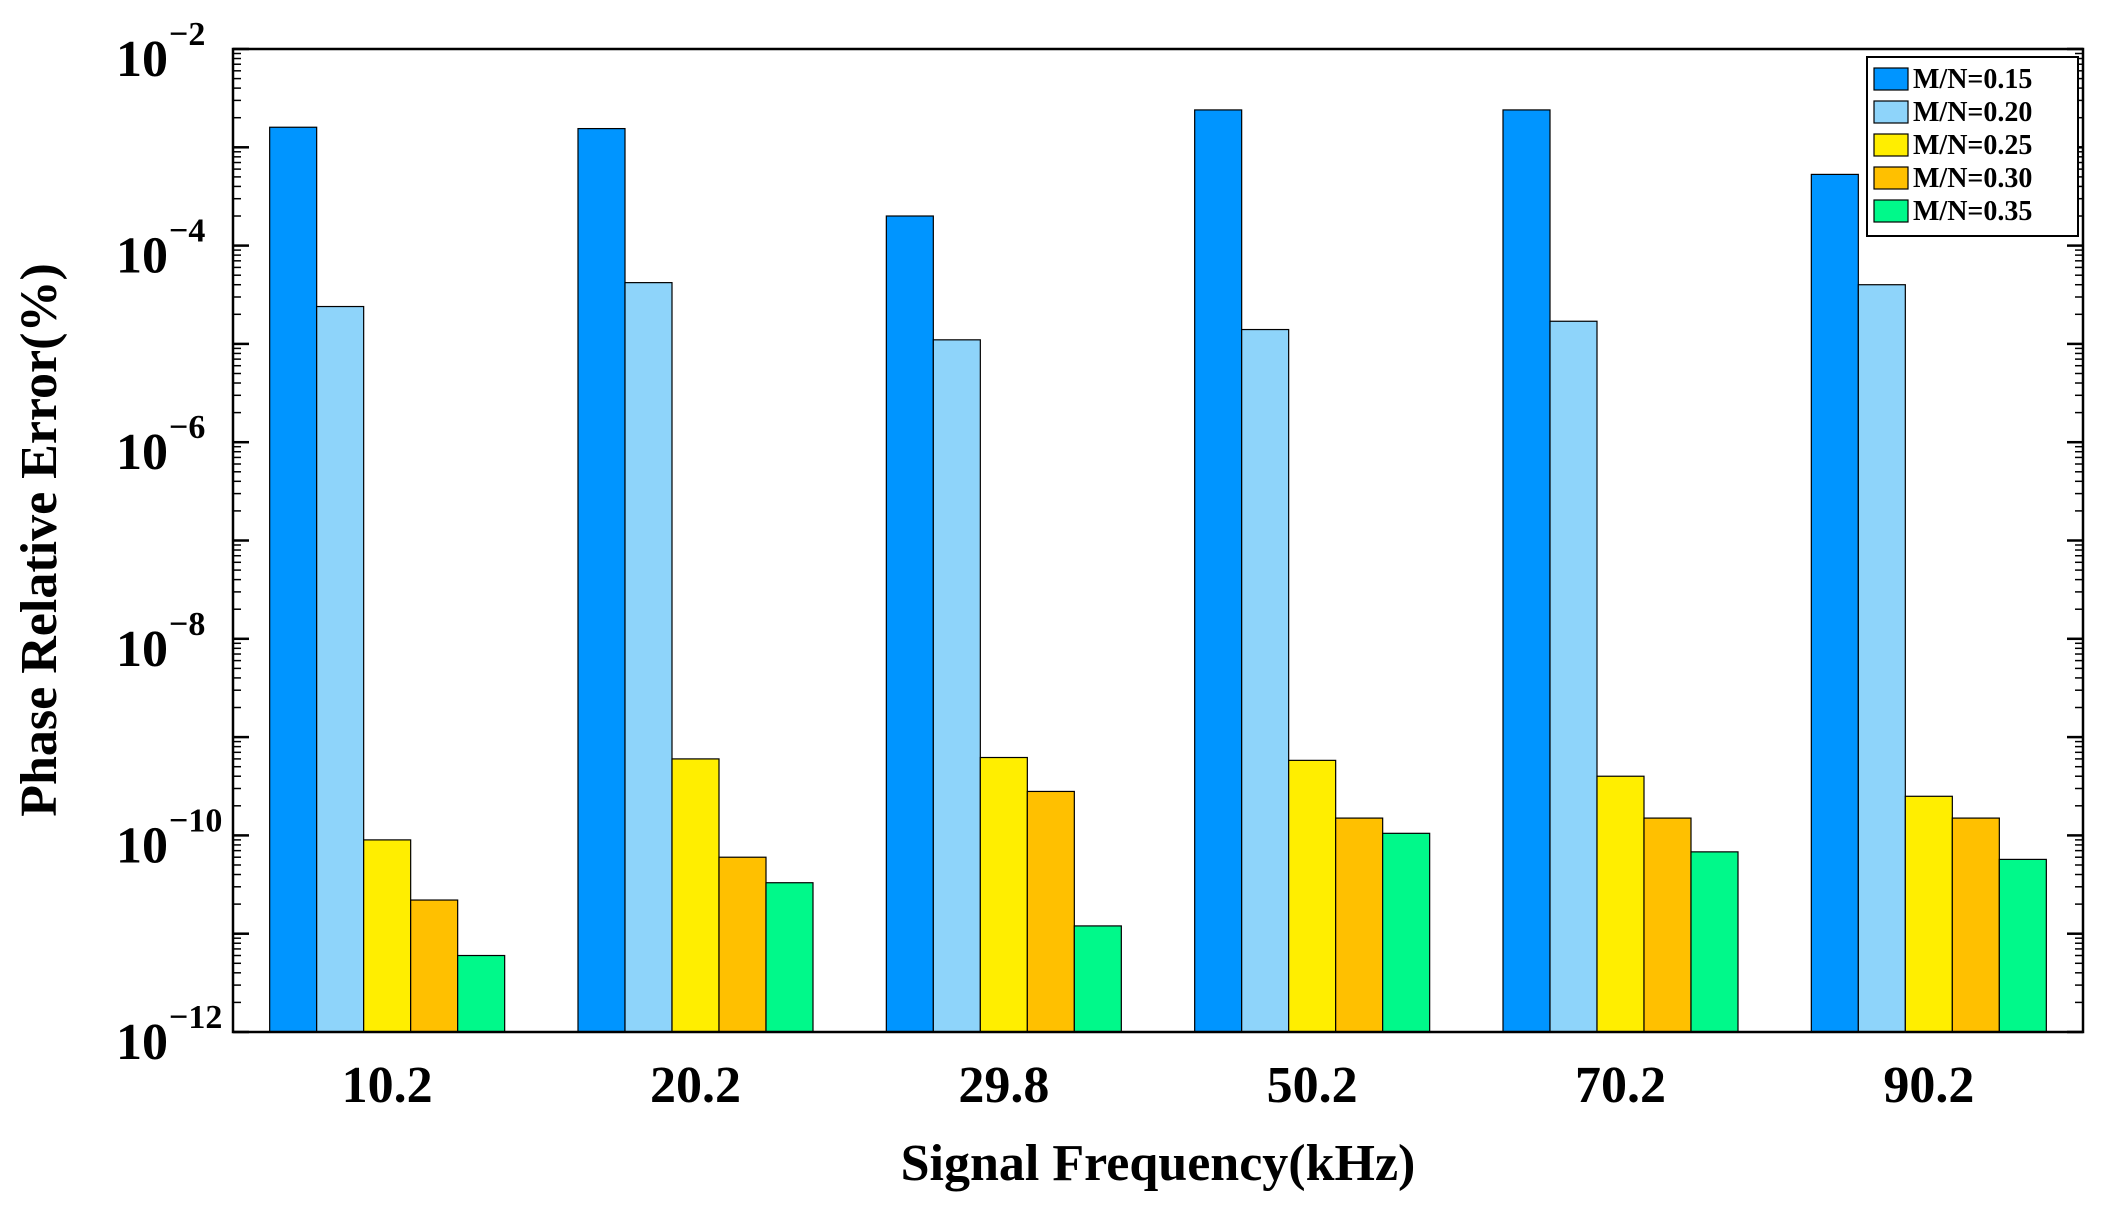 Image resolution: width=2103 pixels, height=1214 pixels. What do you see at coordinates (1265, 680) in the screenshot?
I see `bar-50.2-series-2` at bounding box center [1265, 680].